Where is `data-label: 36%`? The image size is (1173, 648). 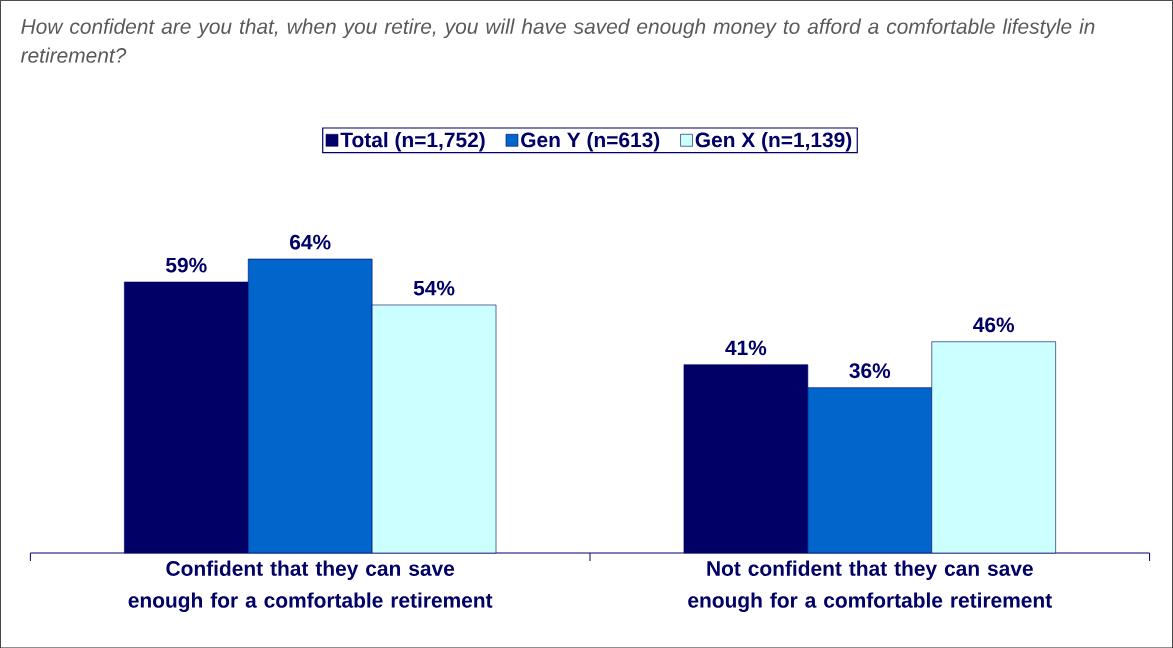
data-label: 36% is located at coordinates (870, 370).